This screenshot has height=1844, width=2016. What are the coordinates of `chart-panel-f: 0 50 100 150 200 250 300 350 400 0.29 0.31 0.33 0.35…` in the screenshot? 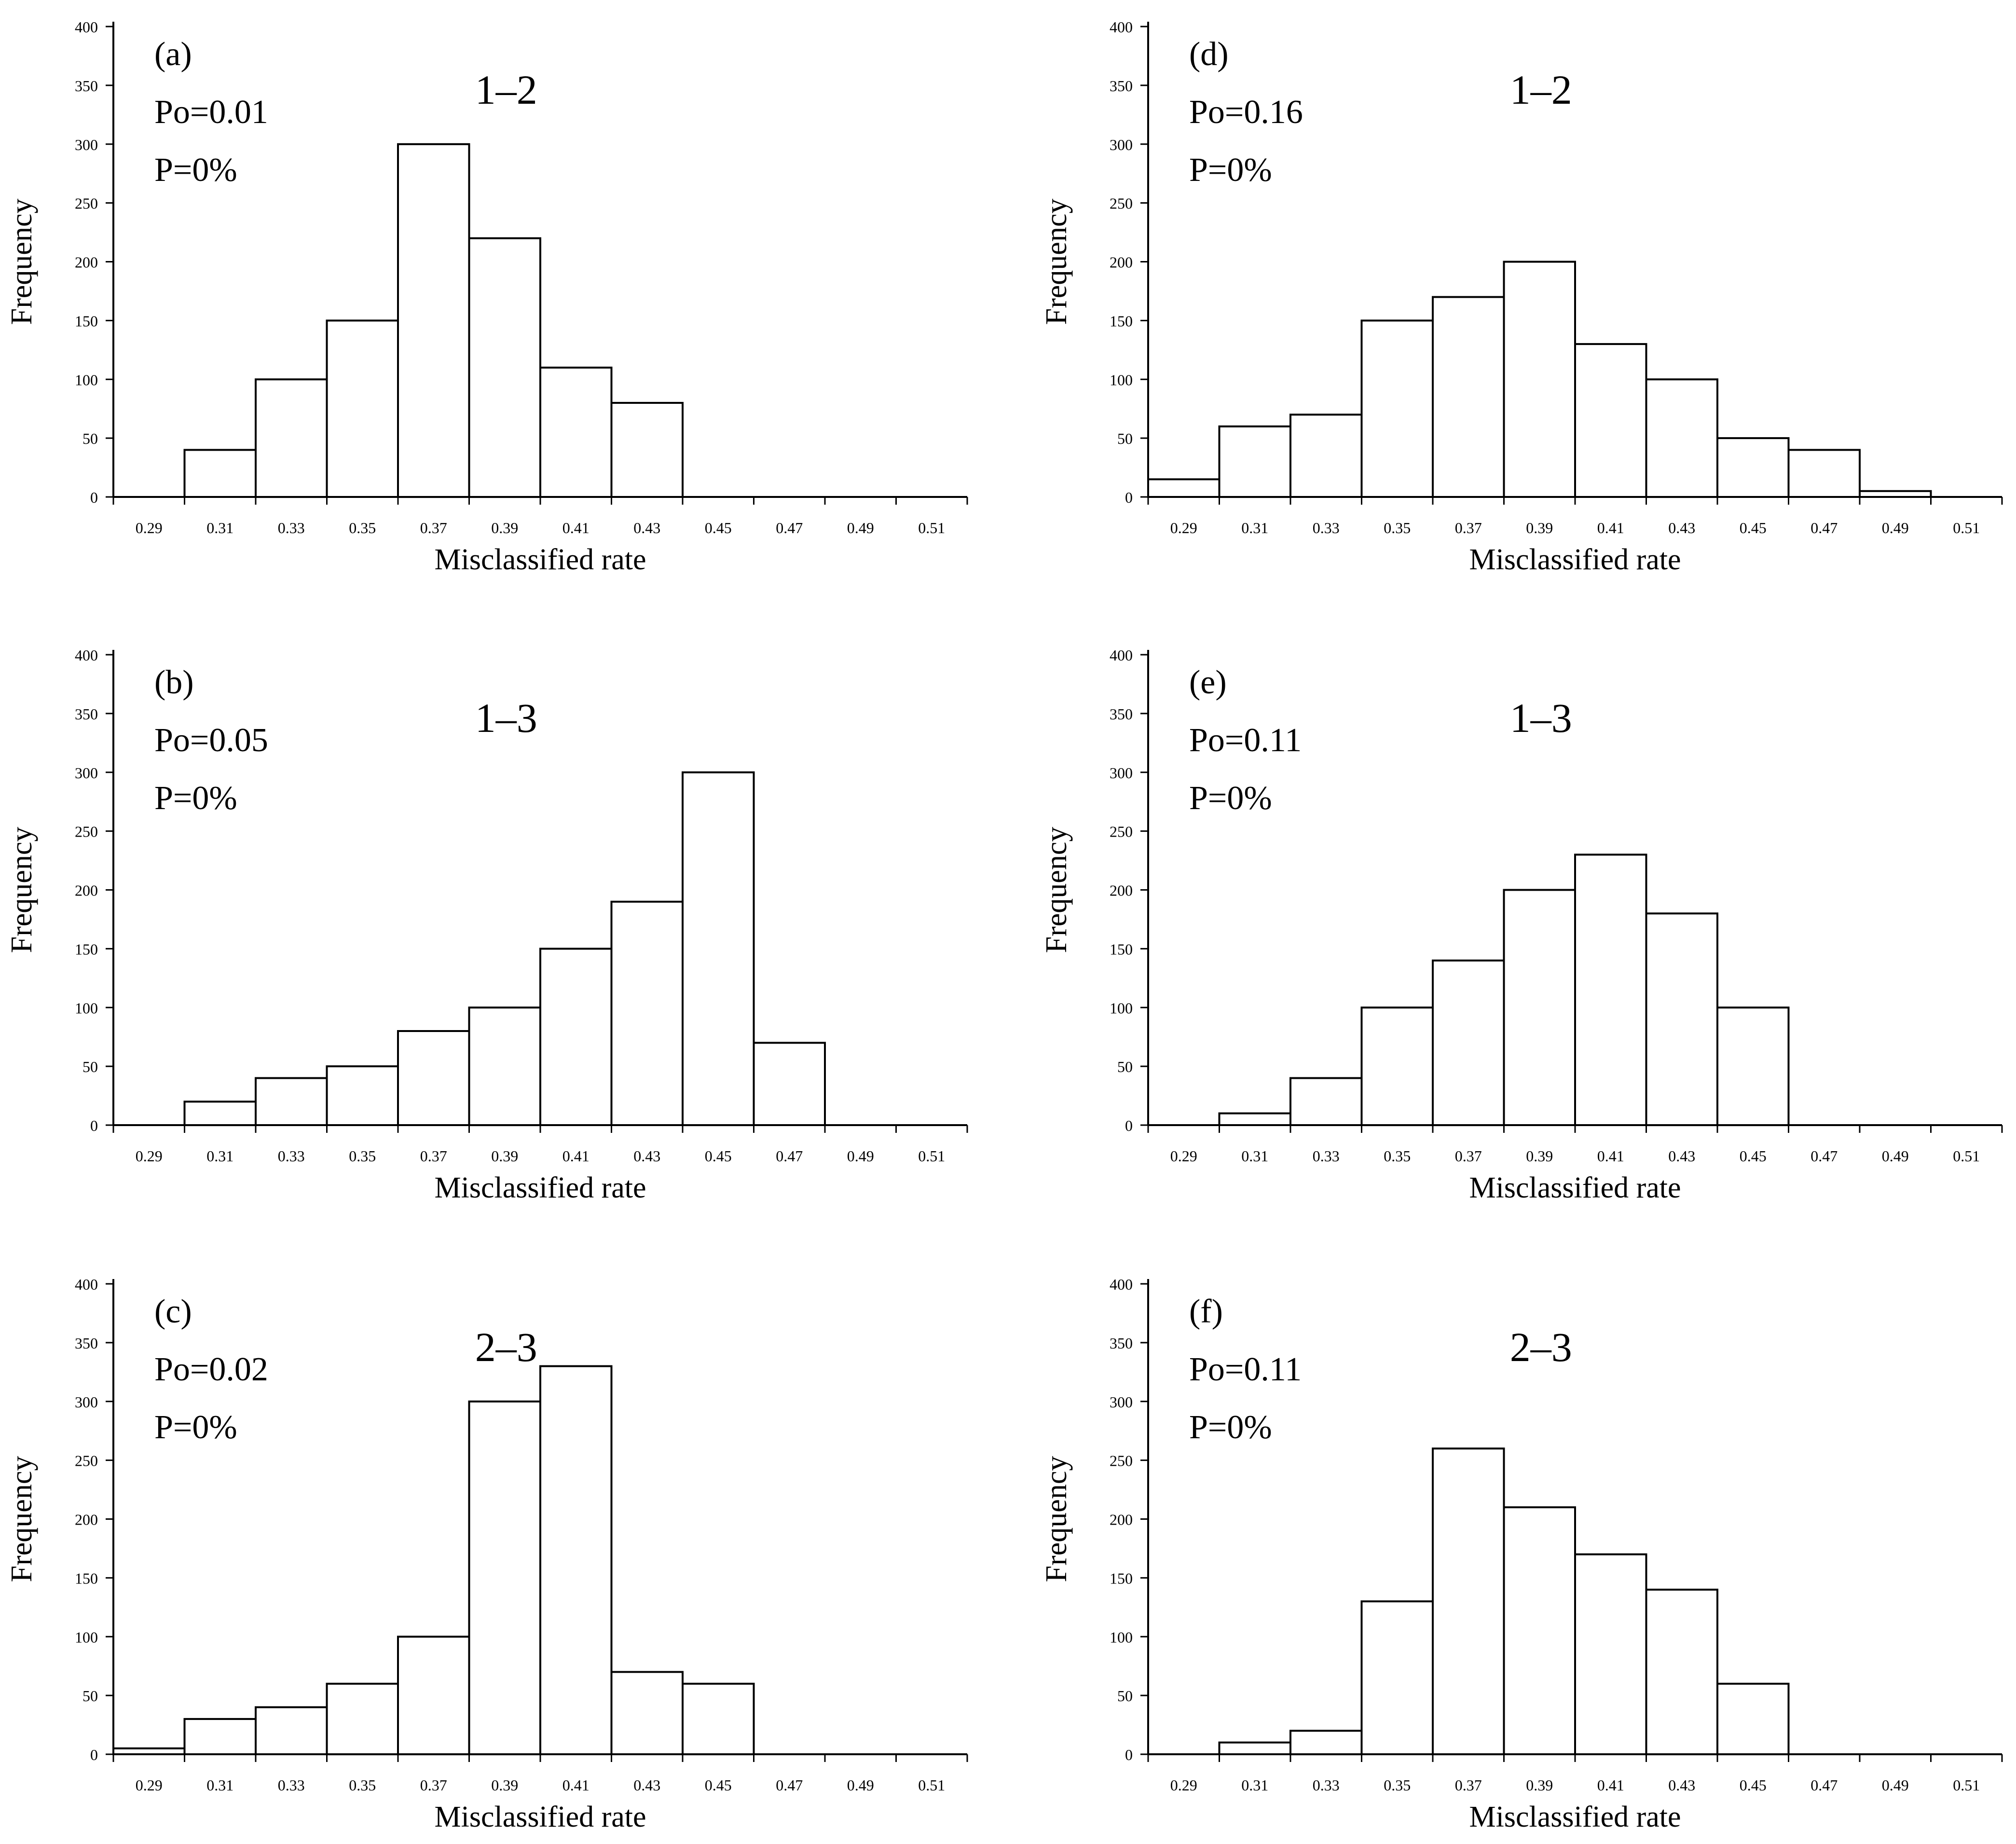 It's located at (1521, 1554).